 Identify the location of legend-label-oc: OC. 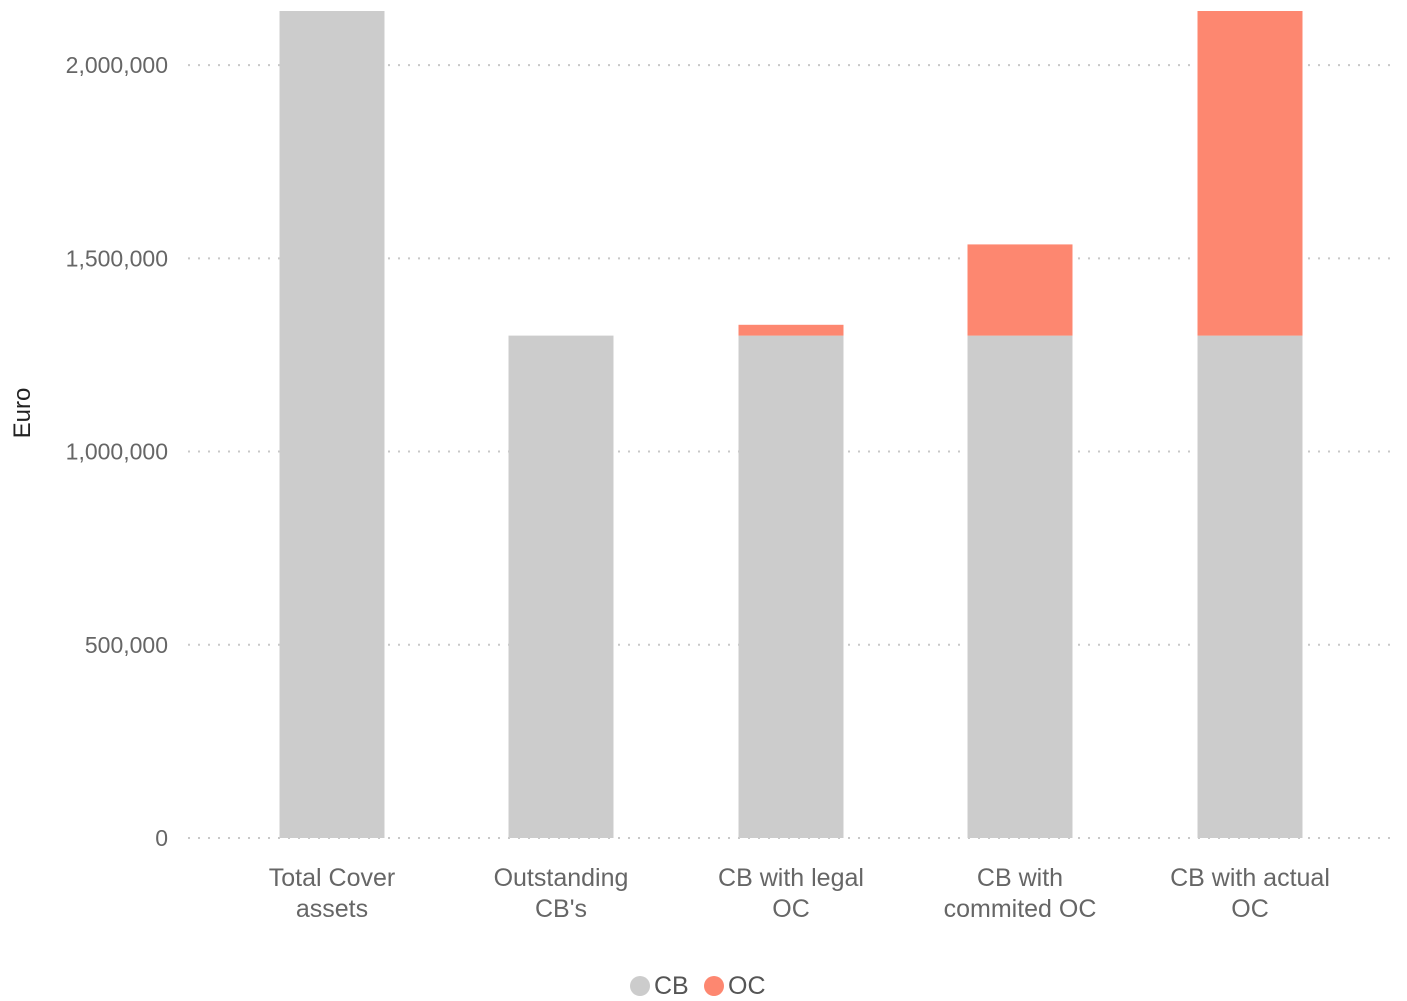
(747, 986).